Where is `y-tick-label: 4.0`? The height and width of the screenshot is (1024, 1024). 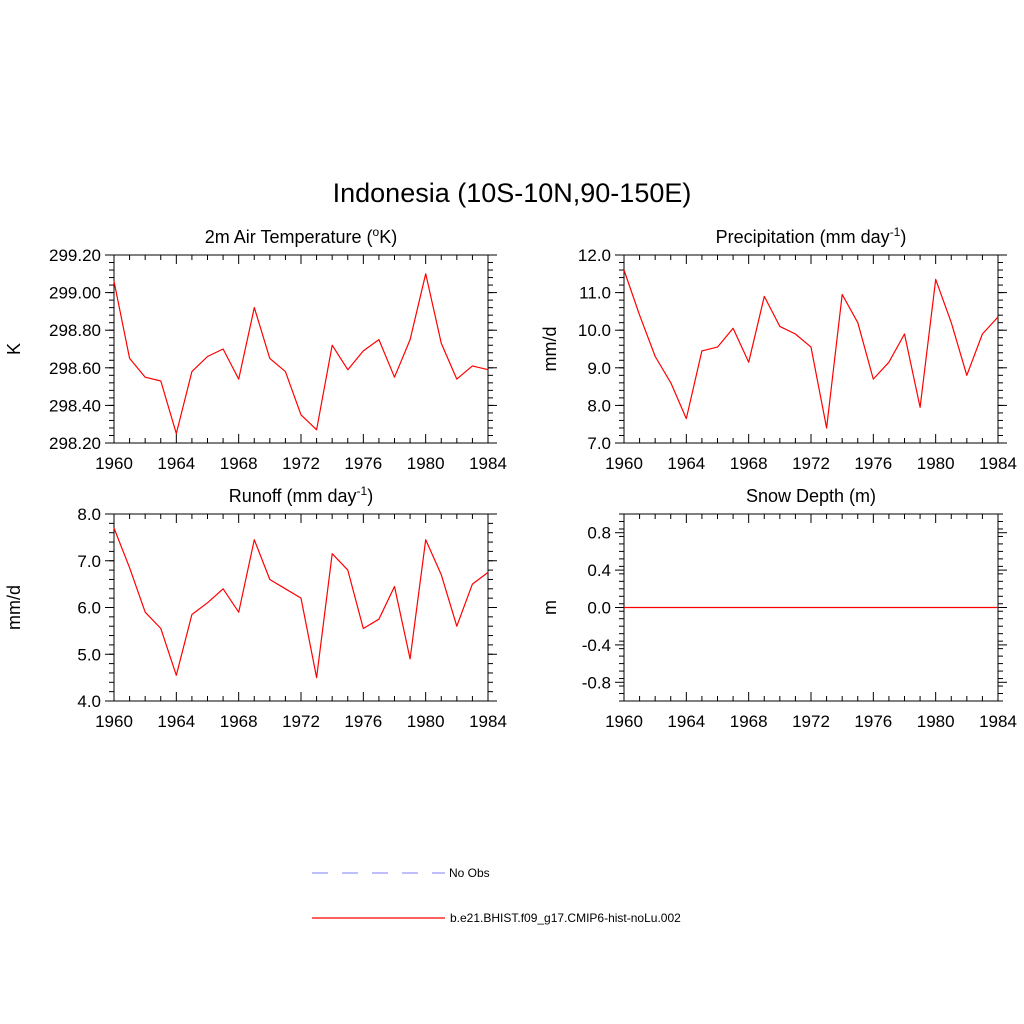
y-tick-label: 4.0 is located at coordinates (89, 701).